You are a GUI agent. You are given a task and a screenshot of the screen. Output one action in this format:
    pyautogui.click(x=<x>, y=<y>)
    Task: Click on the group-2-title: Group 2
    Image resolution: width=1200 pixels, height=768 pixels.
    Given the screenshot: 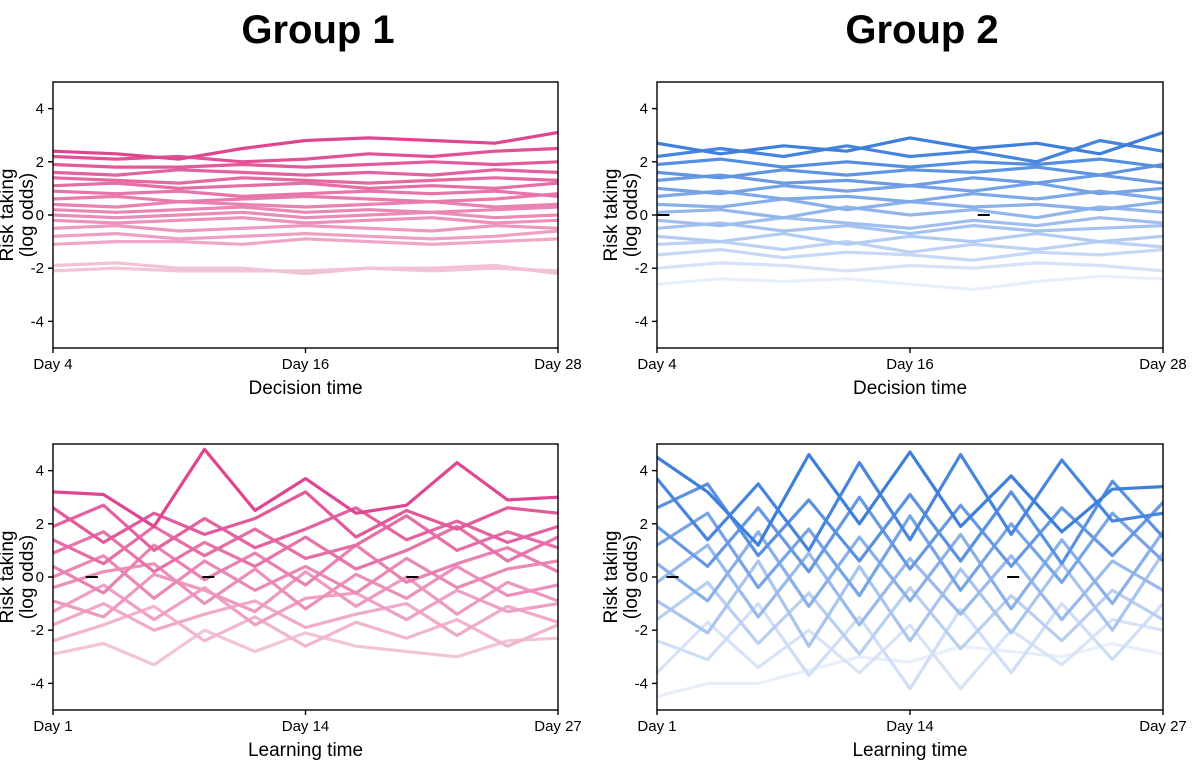 What is the action you would take?
    pyautogui.click(x=921, y=30)
    